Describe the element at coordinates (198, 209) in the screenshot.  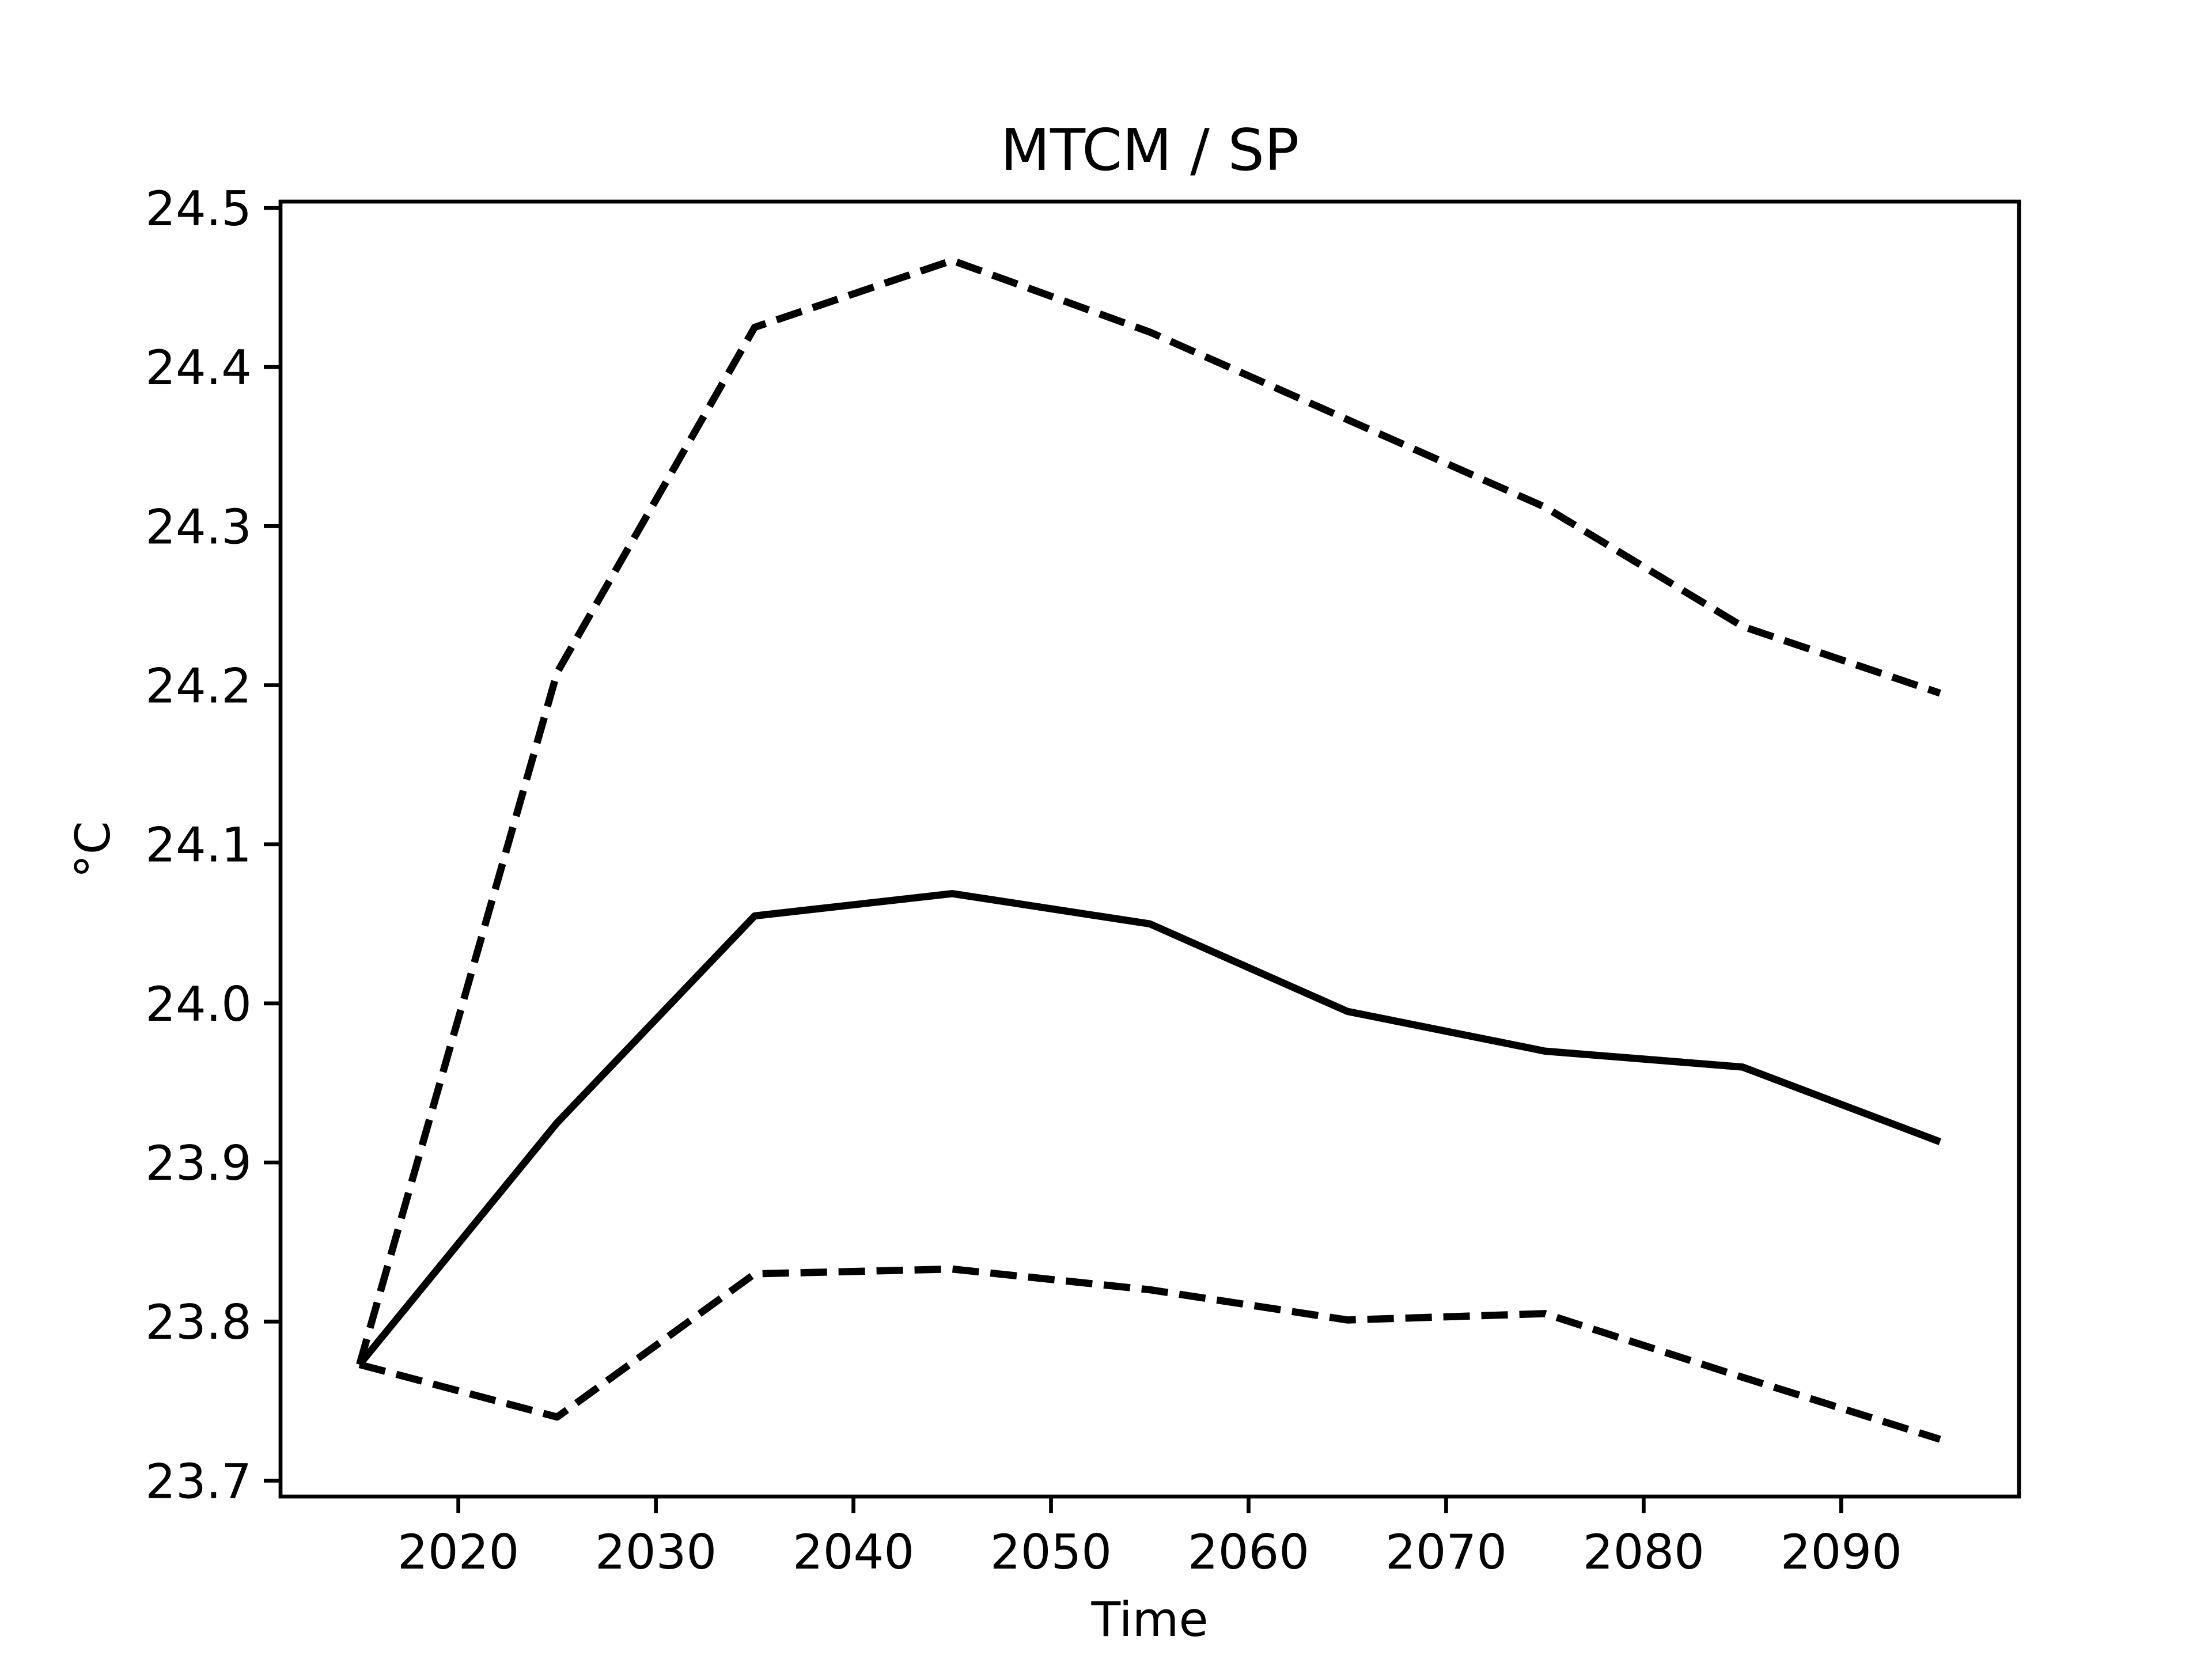
I see `y-tick-label: 24.5` at that location.